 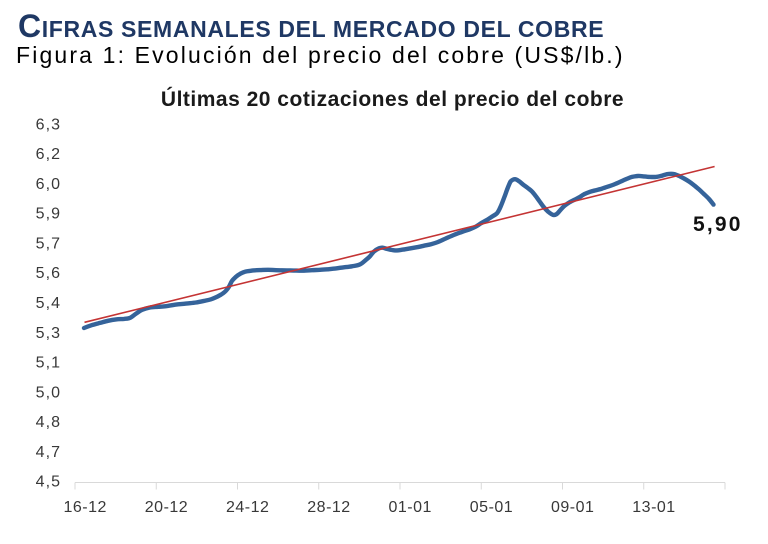 What do you see at coordinates (166, 507) in the screenshot?
I see `svg-text: 20-12` at bounding box center [166, 507].